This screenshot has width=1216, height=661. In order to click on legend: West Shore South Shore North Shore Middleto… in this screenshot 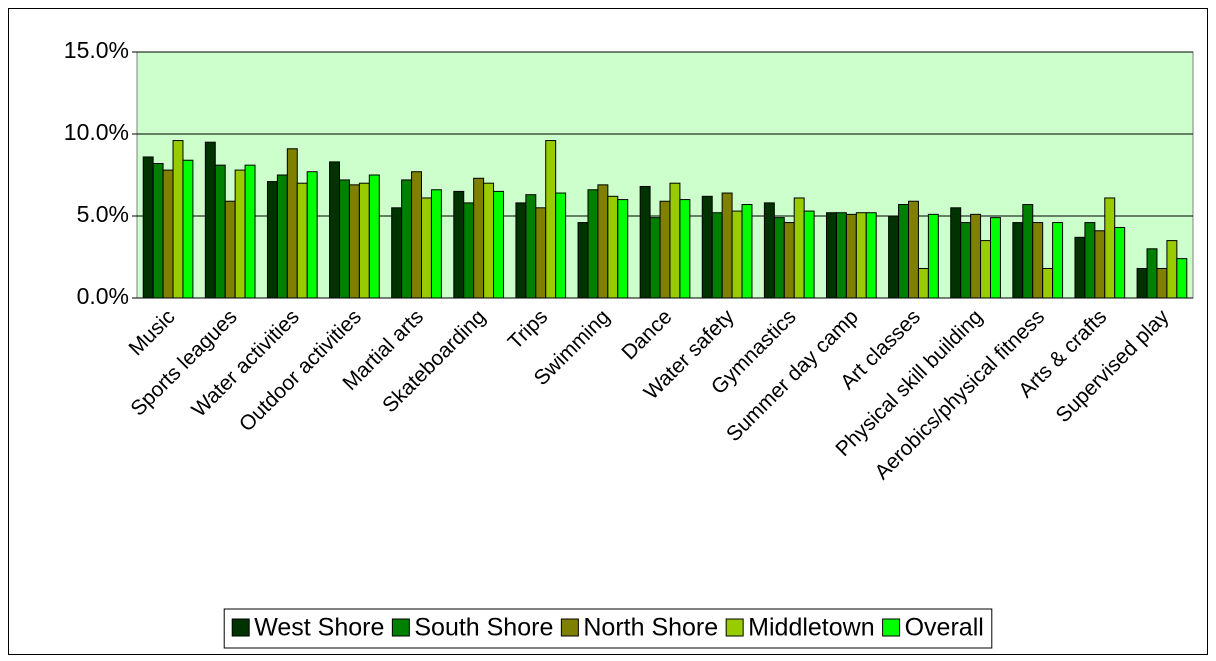, I will do `click(608, 628)`.